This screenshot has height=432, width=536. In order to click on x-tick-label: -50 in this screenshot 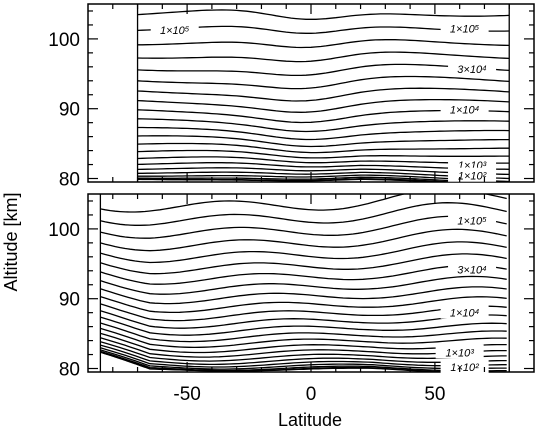, I will do `click(186, 394)`.